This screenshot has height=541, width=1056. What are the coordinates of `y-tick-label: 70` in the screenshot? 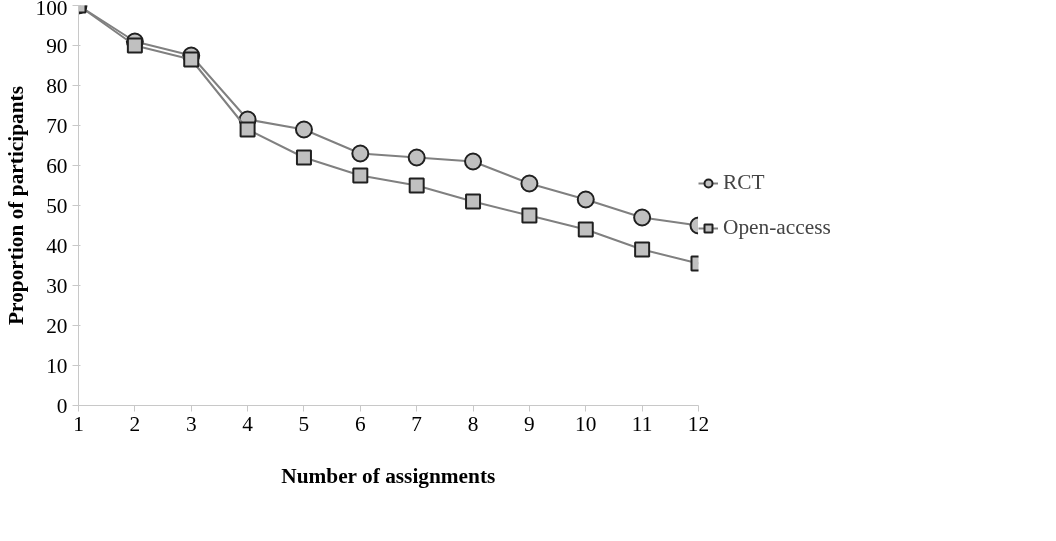 It's located at (57, 125).